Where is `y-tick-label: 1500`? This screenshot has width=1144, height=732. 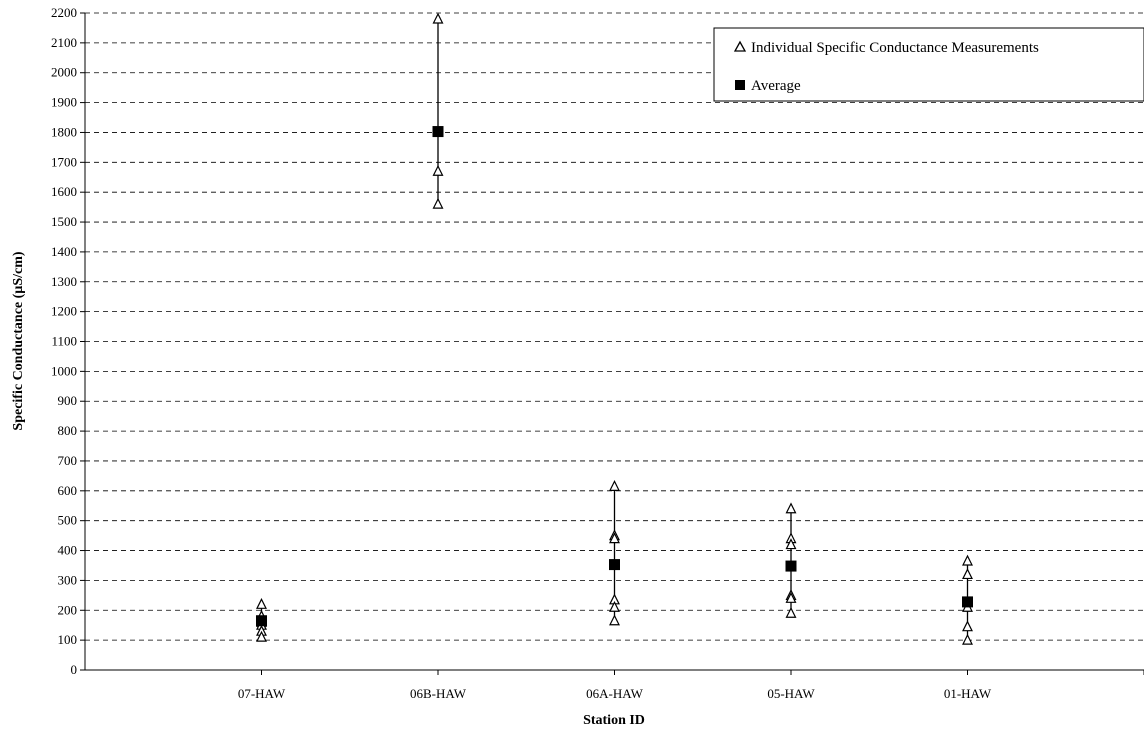
y-tick-label: 1500 is located at coordinates (64, 221).